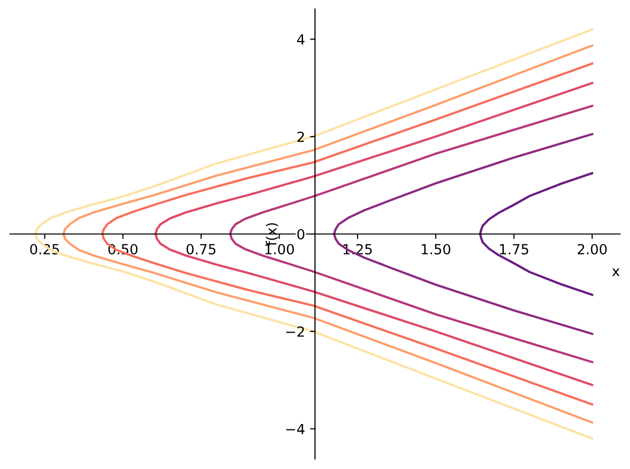 This screenshot has width=630, height=469. What do you see at coordinates (279, 249) in the screenshot?
I see `x-tick-label: 1.00` at bounding box center [279, 249].